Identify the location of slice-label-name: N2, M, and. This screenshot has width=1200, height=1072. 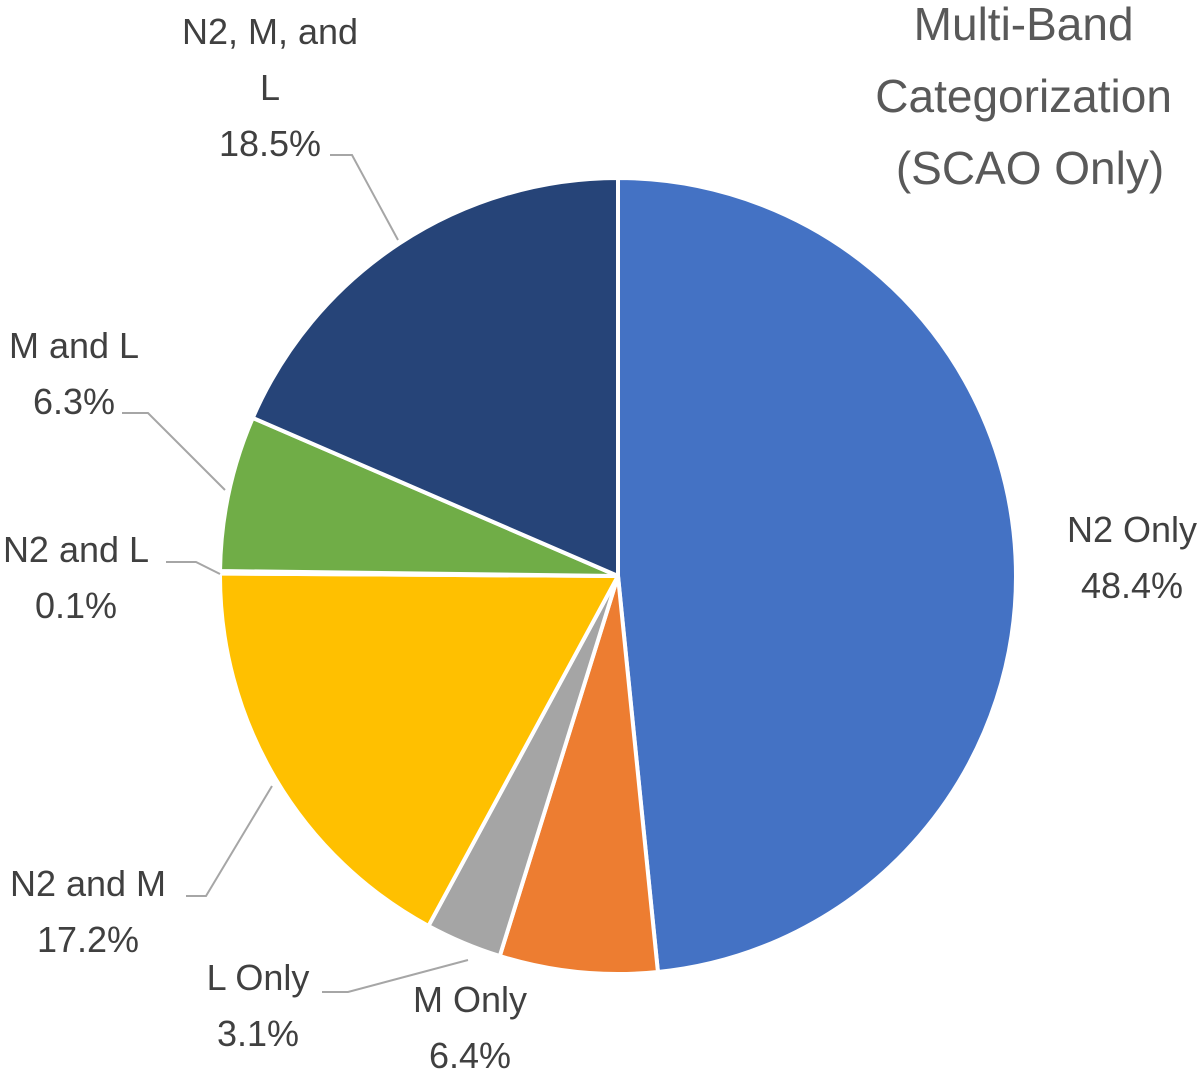
(270, 31).